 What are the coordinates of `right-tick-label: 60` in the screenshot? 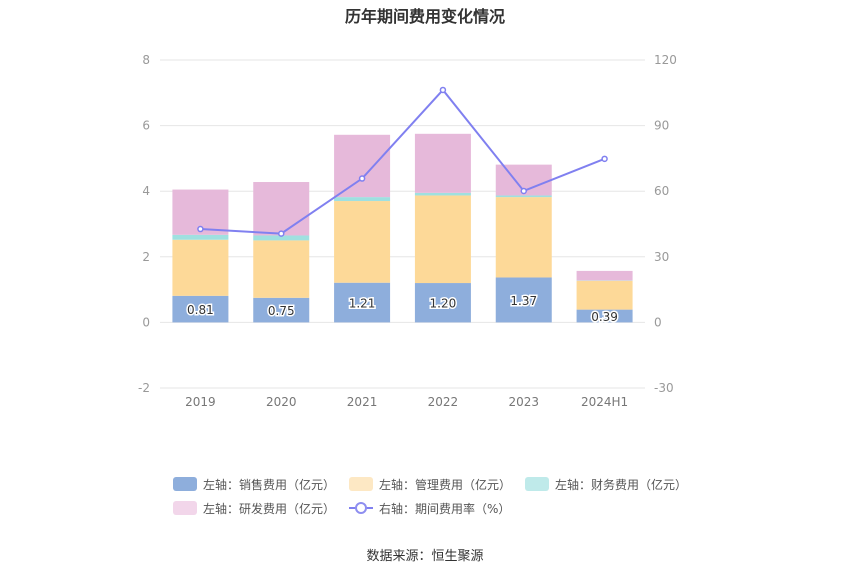 It's located at (661, 191).